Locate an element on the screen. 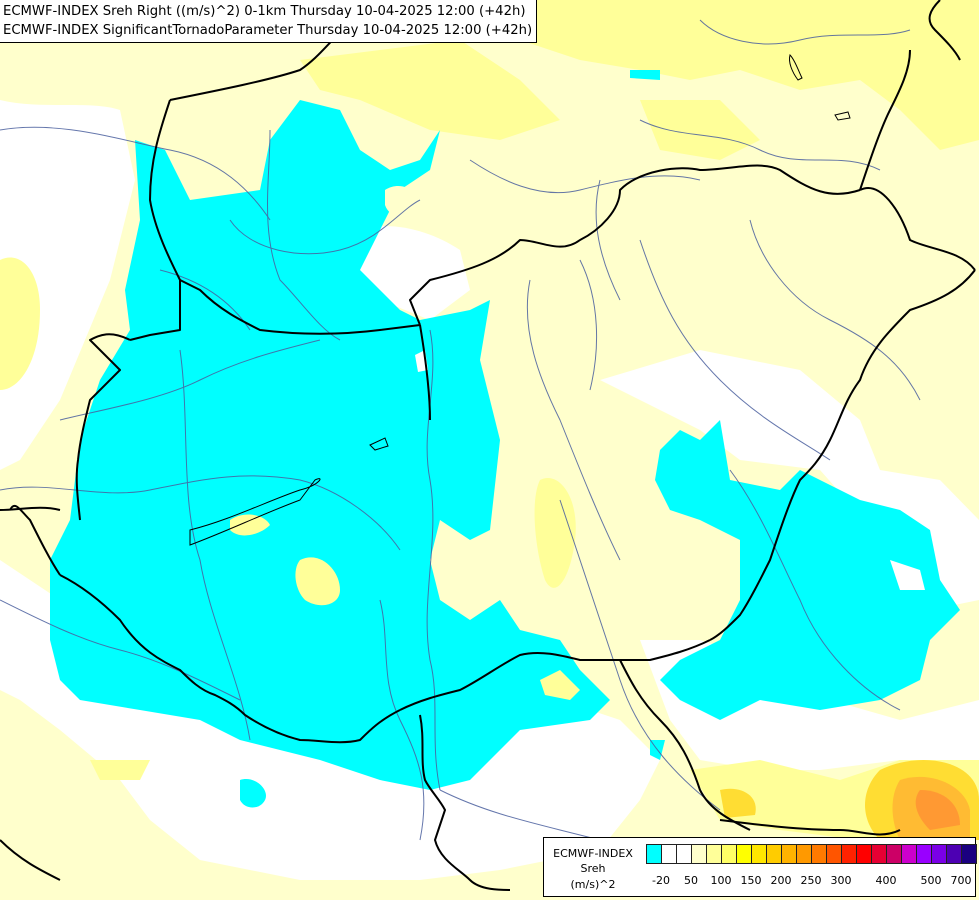  legend-tick-label: 50 is located at coordinates (691, 880).